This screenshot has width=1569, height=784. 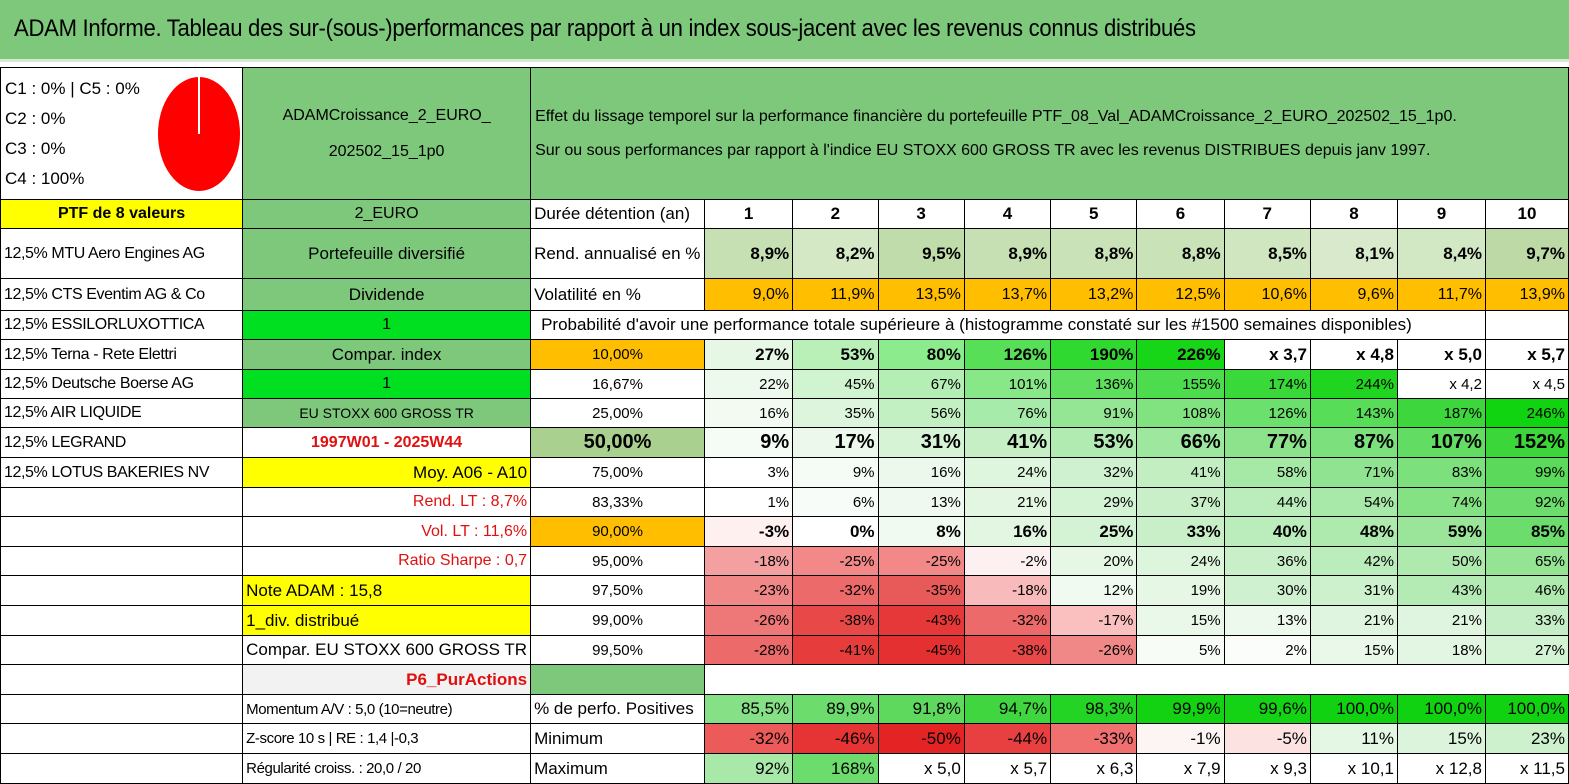 What do you see at coordinates (1094, 472) in the screenshot?
I see `quantile-value: 32%` at bounding box center [1094, 472].